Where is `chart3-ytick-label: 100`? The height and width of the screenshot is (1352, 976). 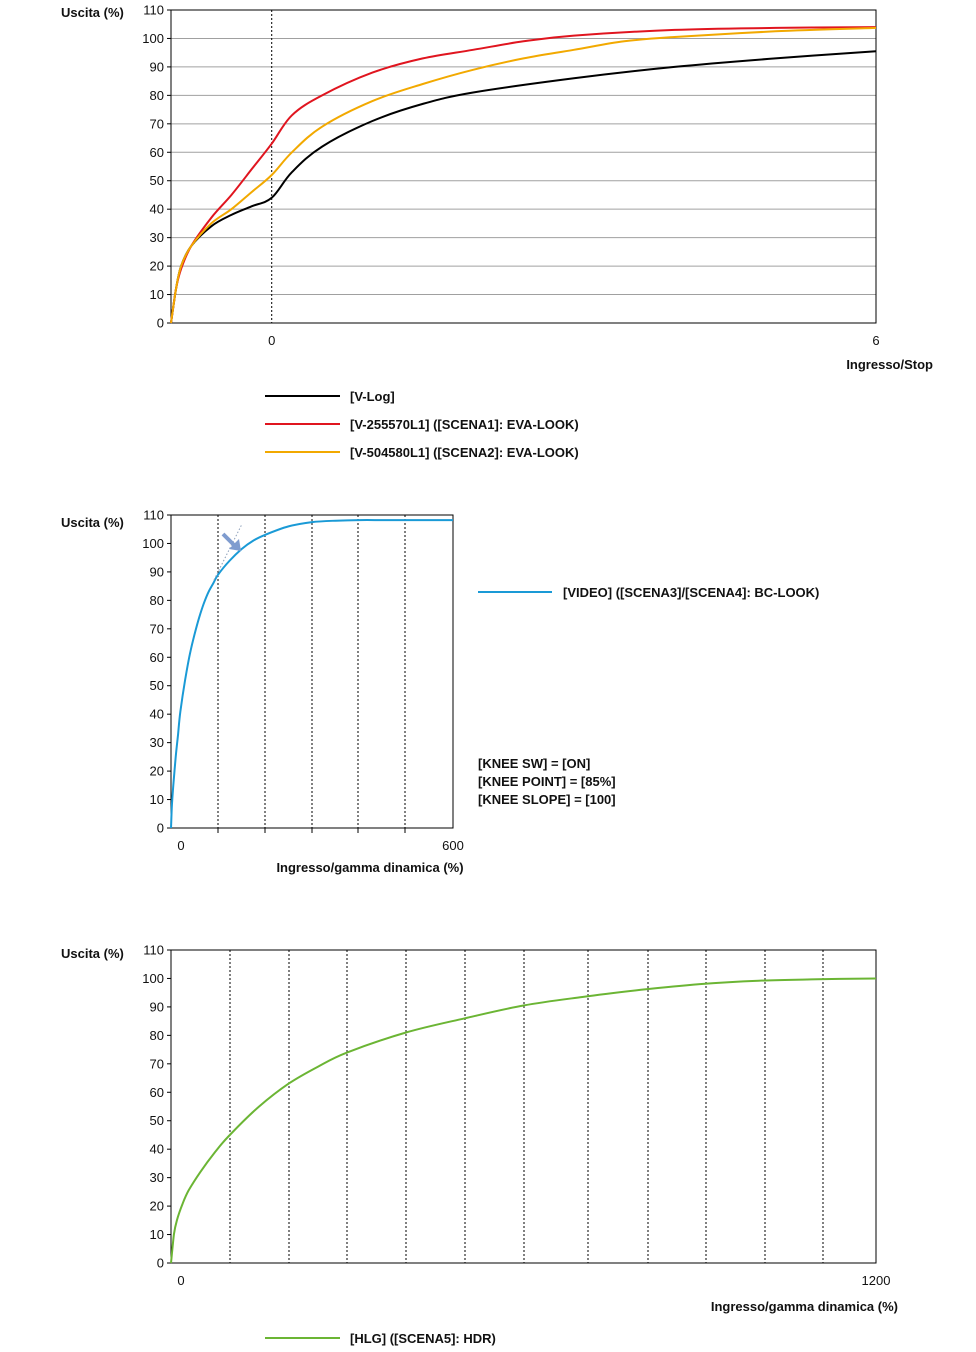 chart3-ytick-label: 100 is located at coordinates (153, 978).